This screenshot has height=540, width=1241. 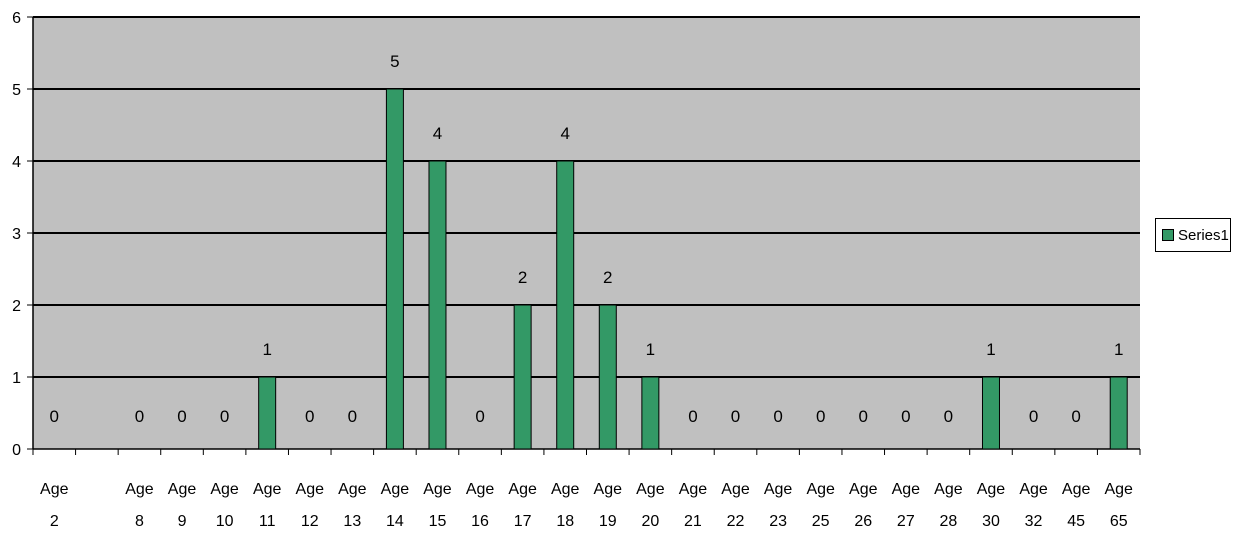 I want to click on x-tick-label: 22, so click(x=736, y=521).